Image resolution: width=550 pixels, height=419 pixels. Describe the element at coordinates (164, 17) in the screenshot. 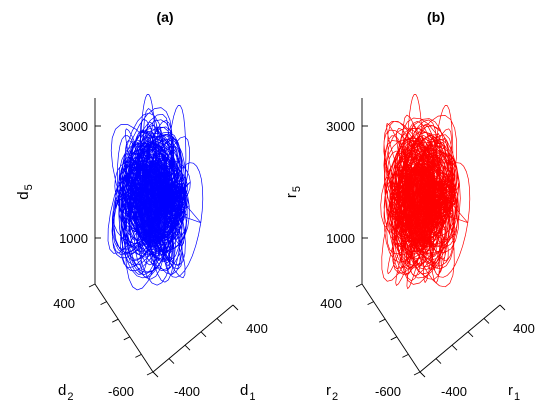

I see `panel-title: (a)` at that location.